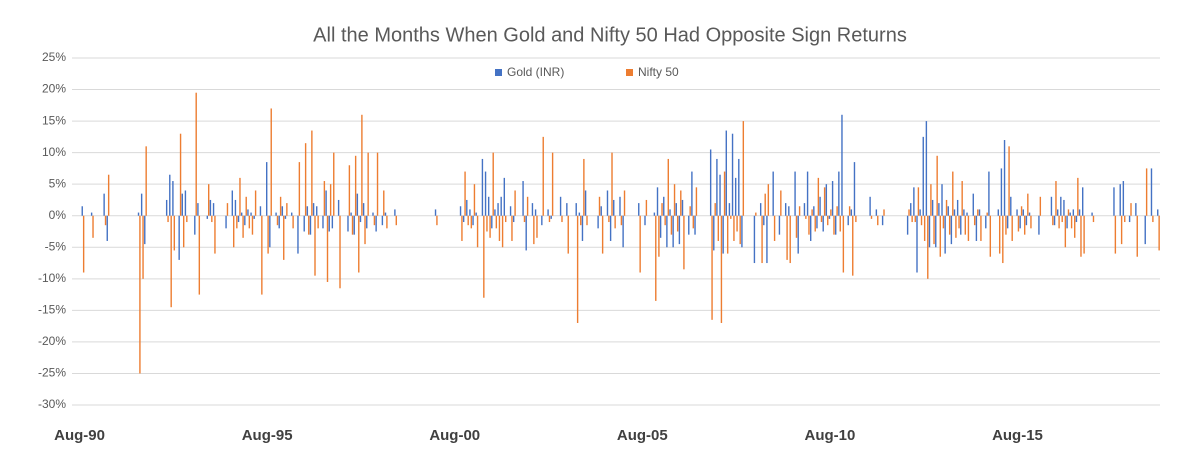 The image size is (1183, 471). I want to click on x-tick-label: Aug-05, so click(642, 435).